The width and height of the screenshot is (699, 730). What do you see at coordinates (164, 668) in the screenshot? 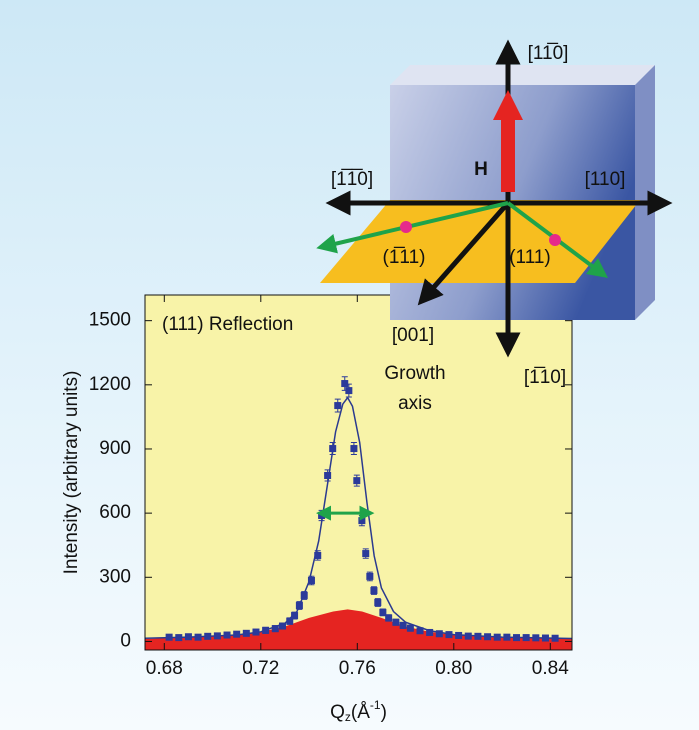
I see `x-tick-label: 0.68` at bounding box center [164, 668].